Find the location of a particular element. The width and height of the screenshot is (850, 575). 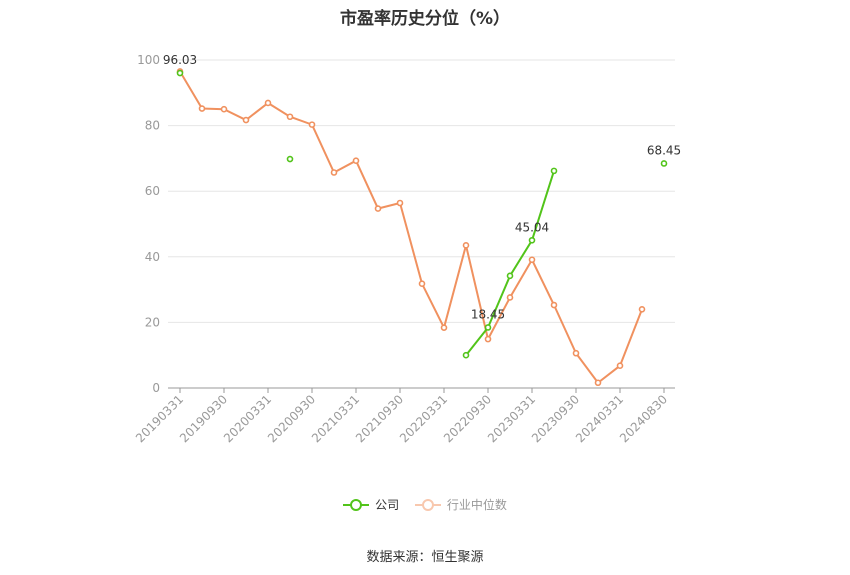

data-label: 18.45 is located at coordinates (488, 314).